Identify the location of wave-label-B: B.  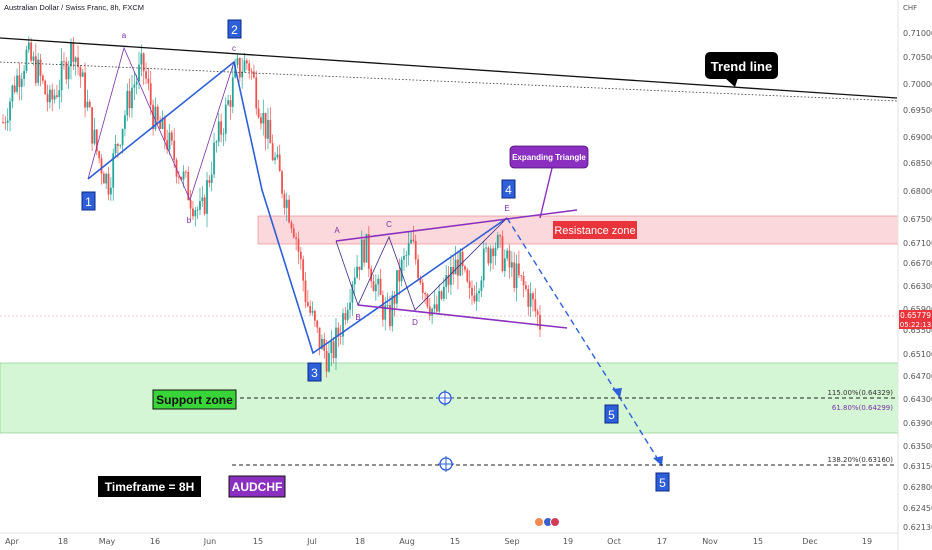
(357, 317).